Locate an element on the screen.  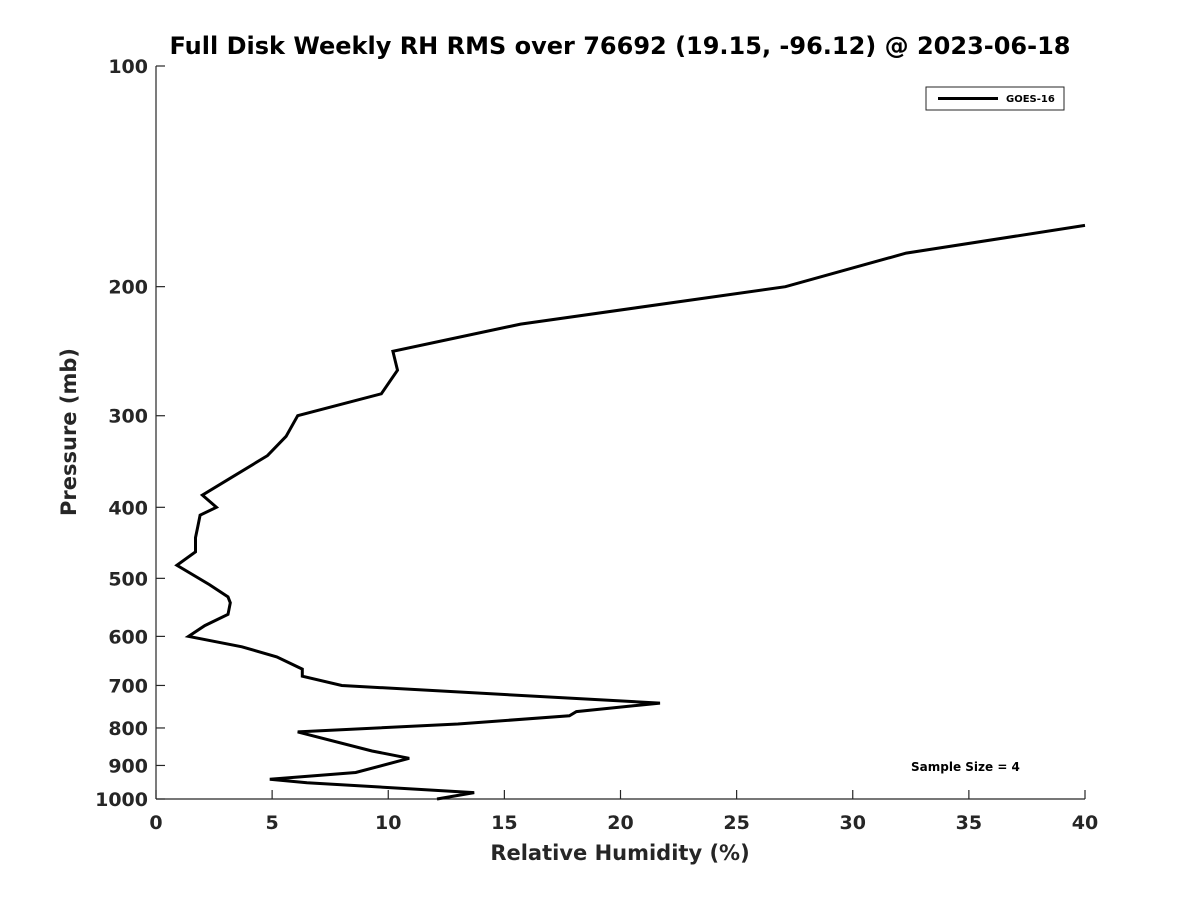
y-tick-label: 1000 is located at coordinates (121, 800).